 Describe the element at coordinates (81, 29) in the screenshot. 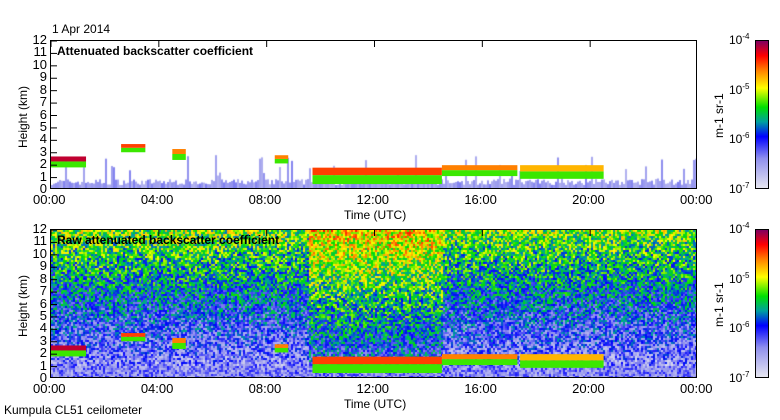

I see `date-label: 1 Apr 2014` at that location.